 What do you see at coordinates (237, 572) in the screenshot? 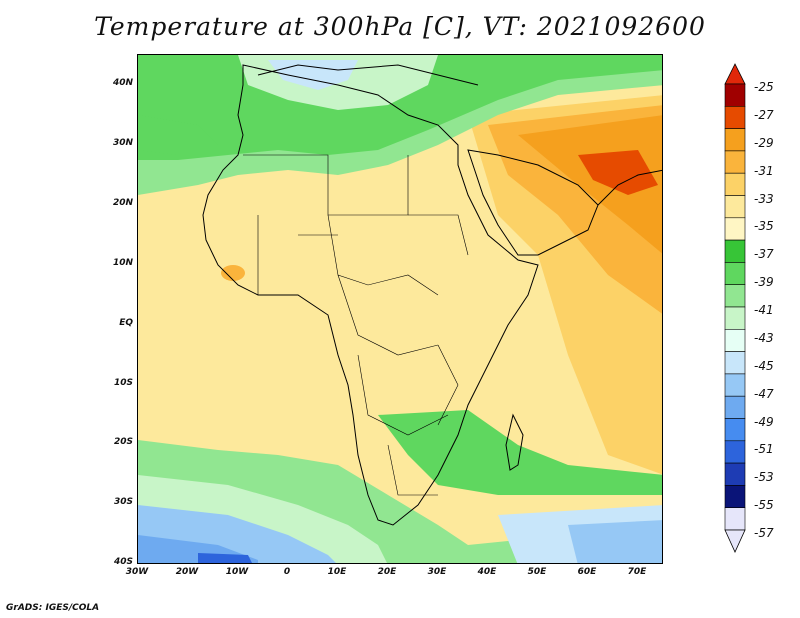
I see `lon-label-10w: 10W` at bounding box center [237, 572].